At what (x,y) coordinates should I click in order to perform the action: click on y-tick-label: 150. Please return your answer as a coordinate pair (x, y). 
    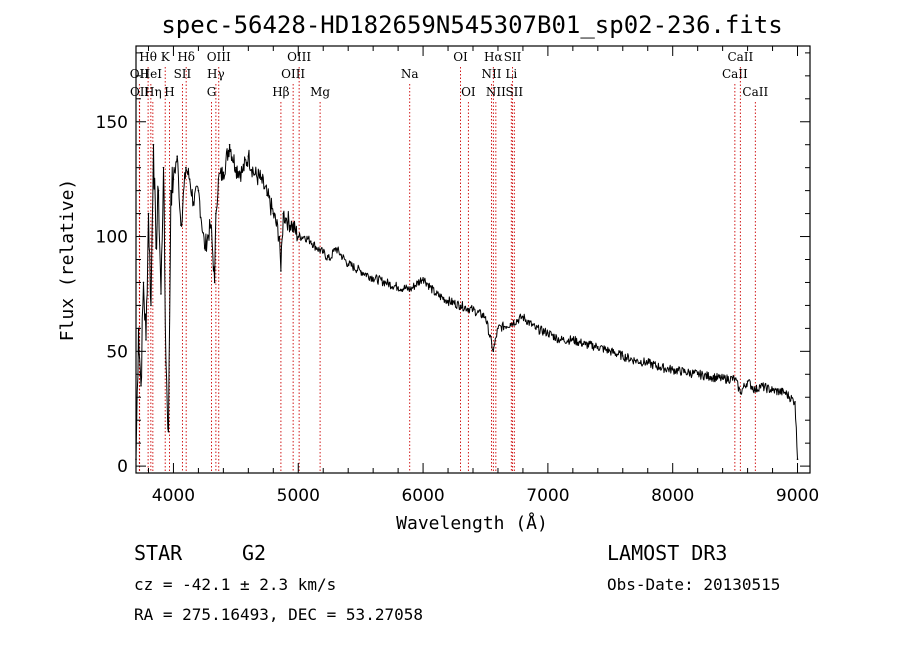
    Looking at the image, I should click on (112, 123).